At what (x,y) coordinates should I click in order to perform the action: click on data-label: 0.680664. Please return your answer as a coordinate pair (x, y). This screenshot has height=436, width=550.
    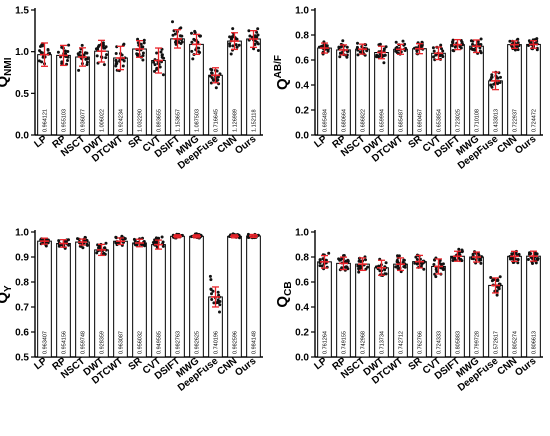
    Looking at the image, I should click on (345, 120).